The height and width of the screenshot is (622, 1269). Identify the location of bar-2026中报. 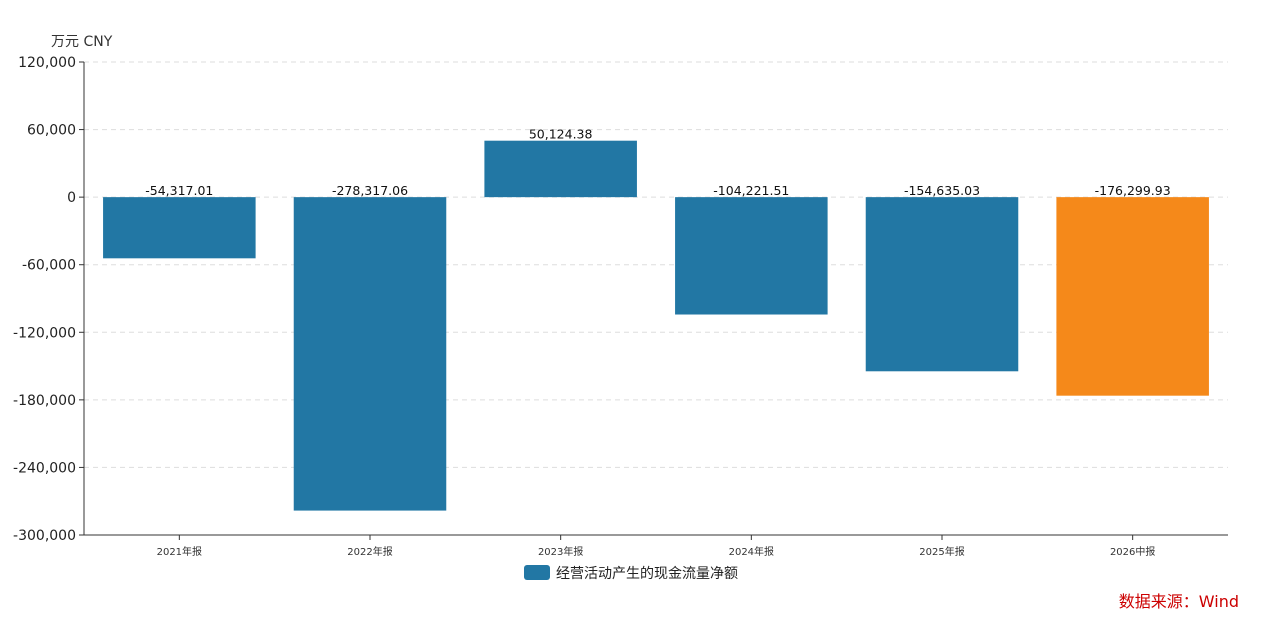
(1132, 296).